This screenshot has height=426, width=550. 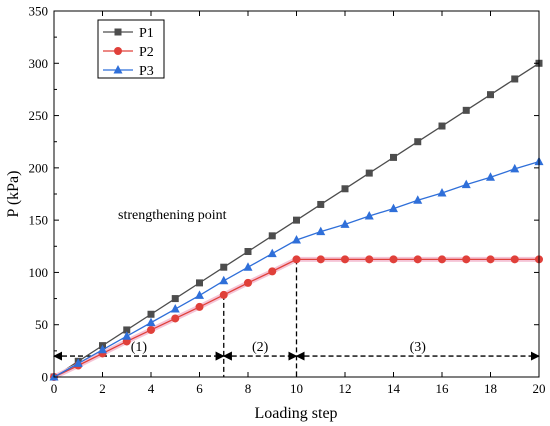 What do you see at coordinates (146, 52) in the screenshot?
I see `legend-label-p2: P2` at bounding box center [146, 52].